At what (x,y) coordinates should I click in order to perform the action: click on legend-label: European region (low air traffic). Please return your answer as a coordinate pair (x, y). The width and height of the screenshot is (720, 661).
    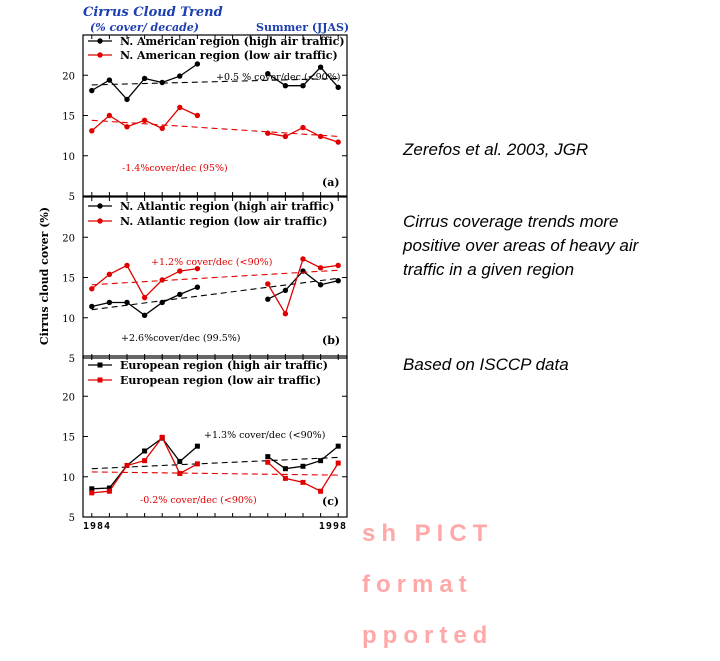
    Looking at the image, I should click on (220, 380).